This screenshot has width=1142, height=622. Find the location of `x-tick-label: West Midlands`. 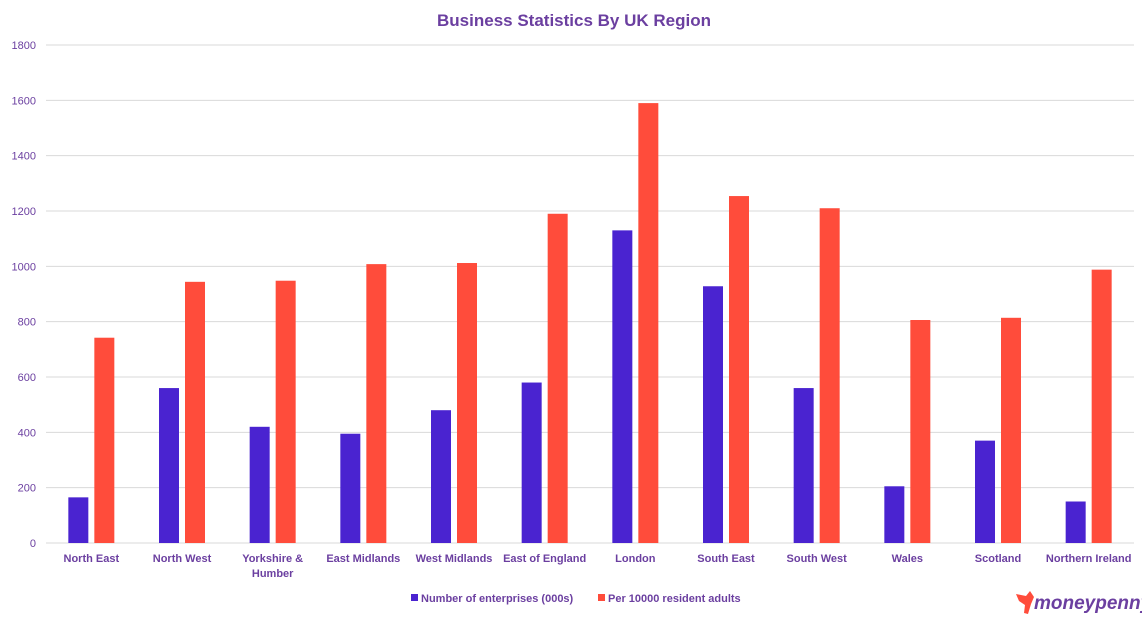

x-tick-label: West Midlands is located at coordinates (454, 559).